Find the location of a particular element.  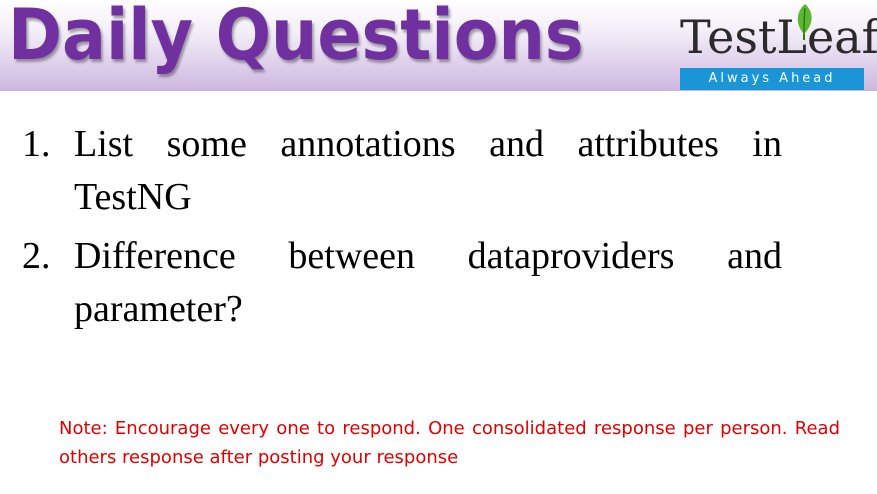

slide-title: Daily Questions is located at coordinates (296, 38).